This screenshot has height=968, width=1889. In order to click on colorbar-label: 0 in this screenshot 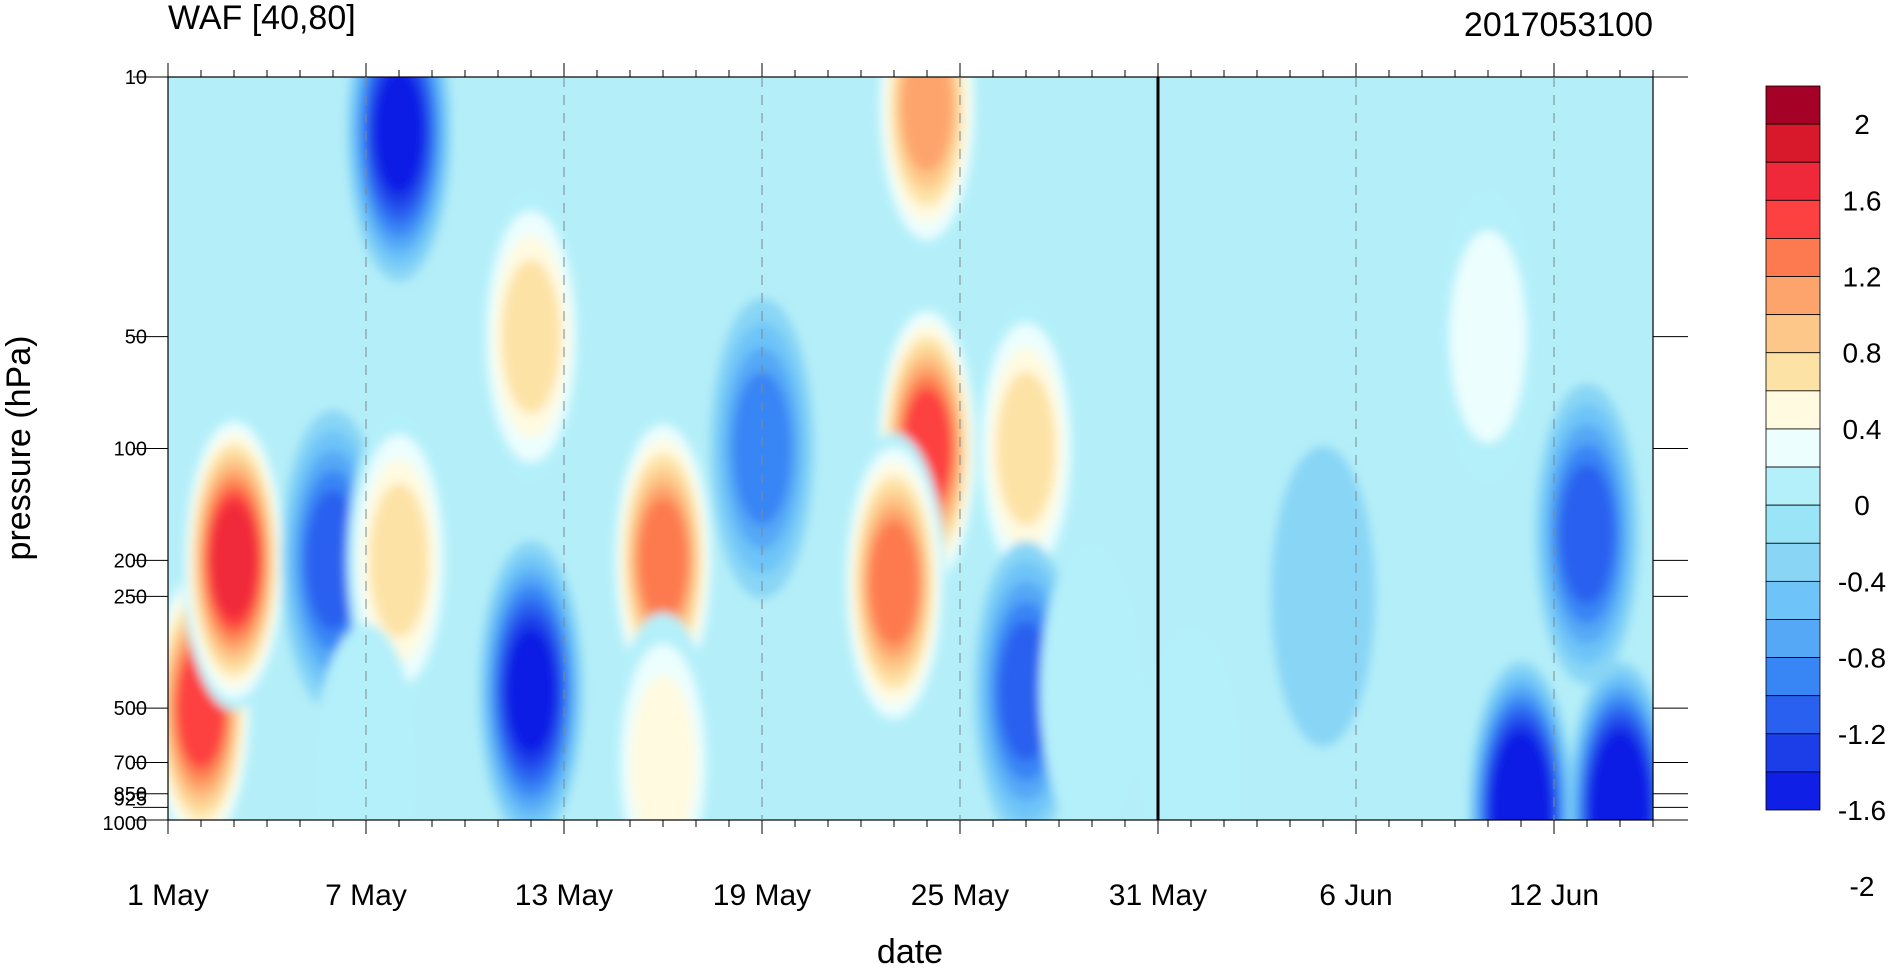, I will do `click(1862, 505)`.